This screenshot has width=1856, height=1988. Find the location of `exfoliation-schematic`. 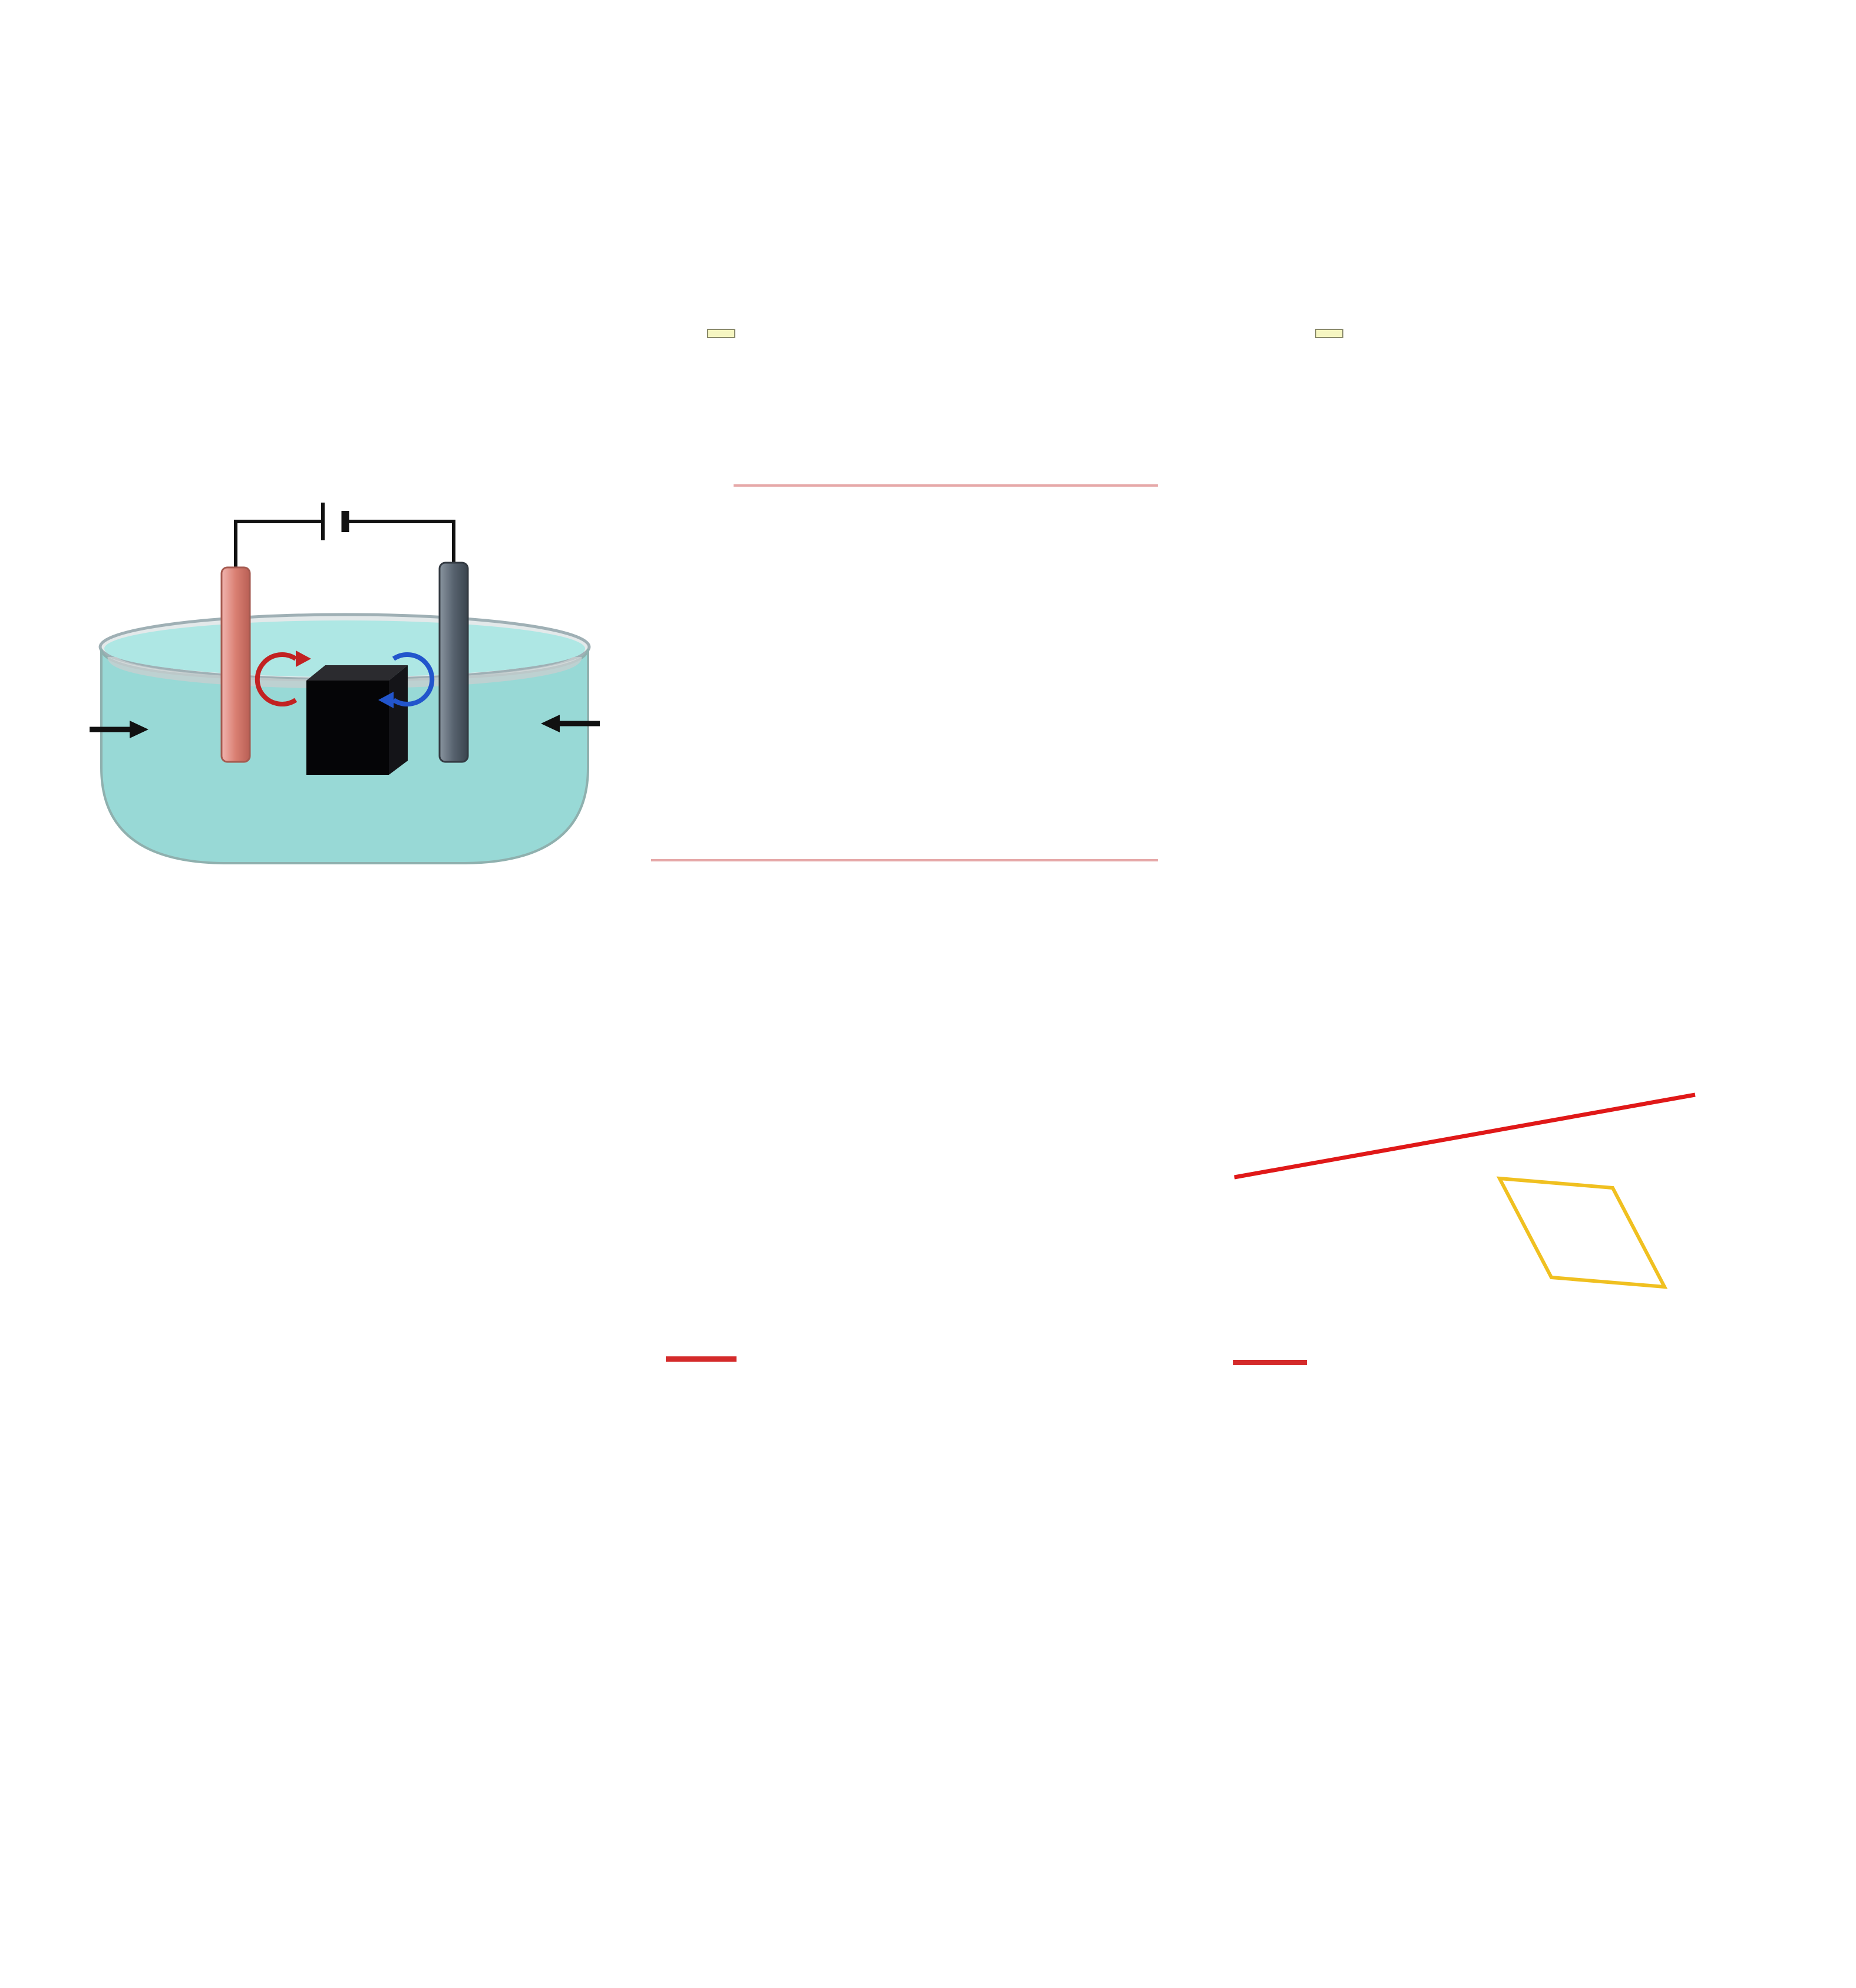

exfoliation-schematic is located at coordinates (345, 683).